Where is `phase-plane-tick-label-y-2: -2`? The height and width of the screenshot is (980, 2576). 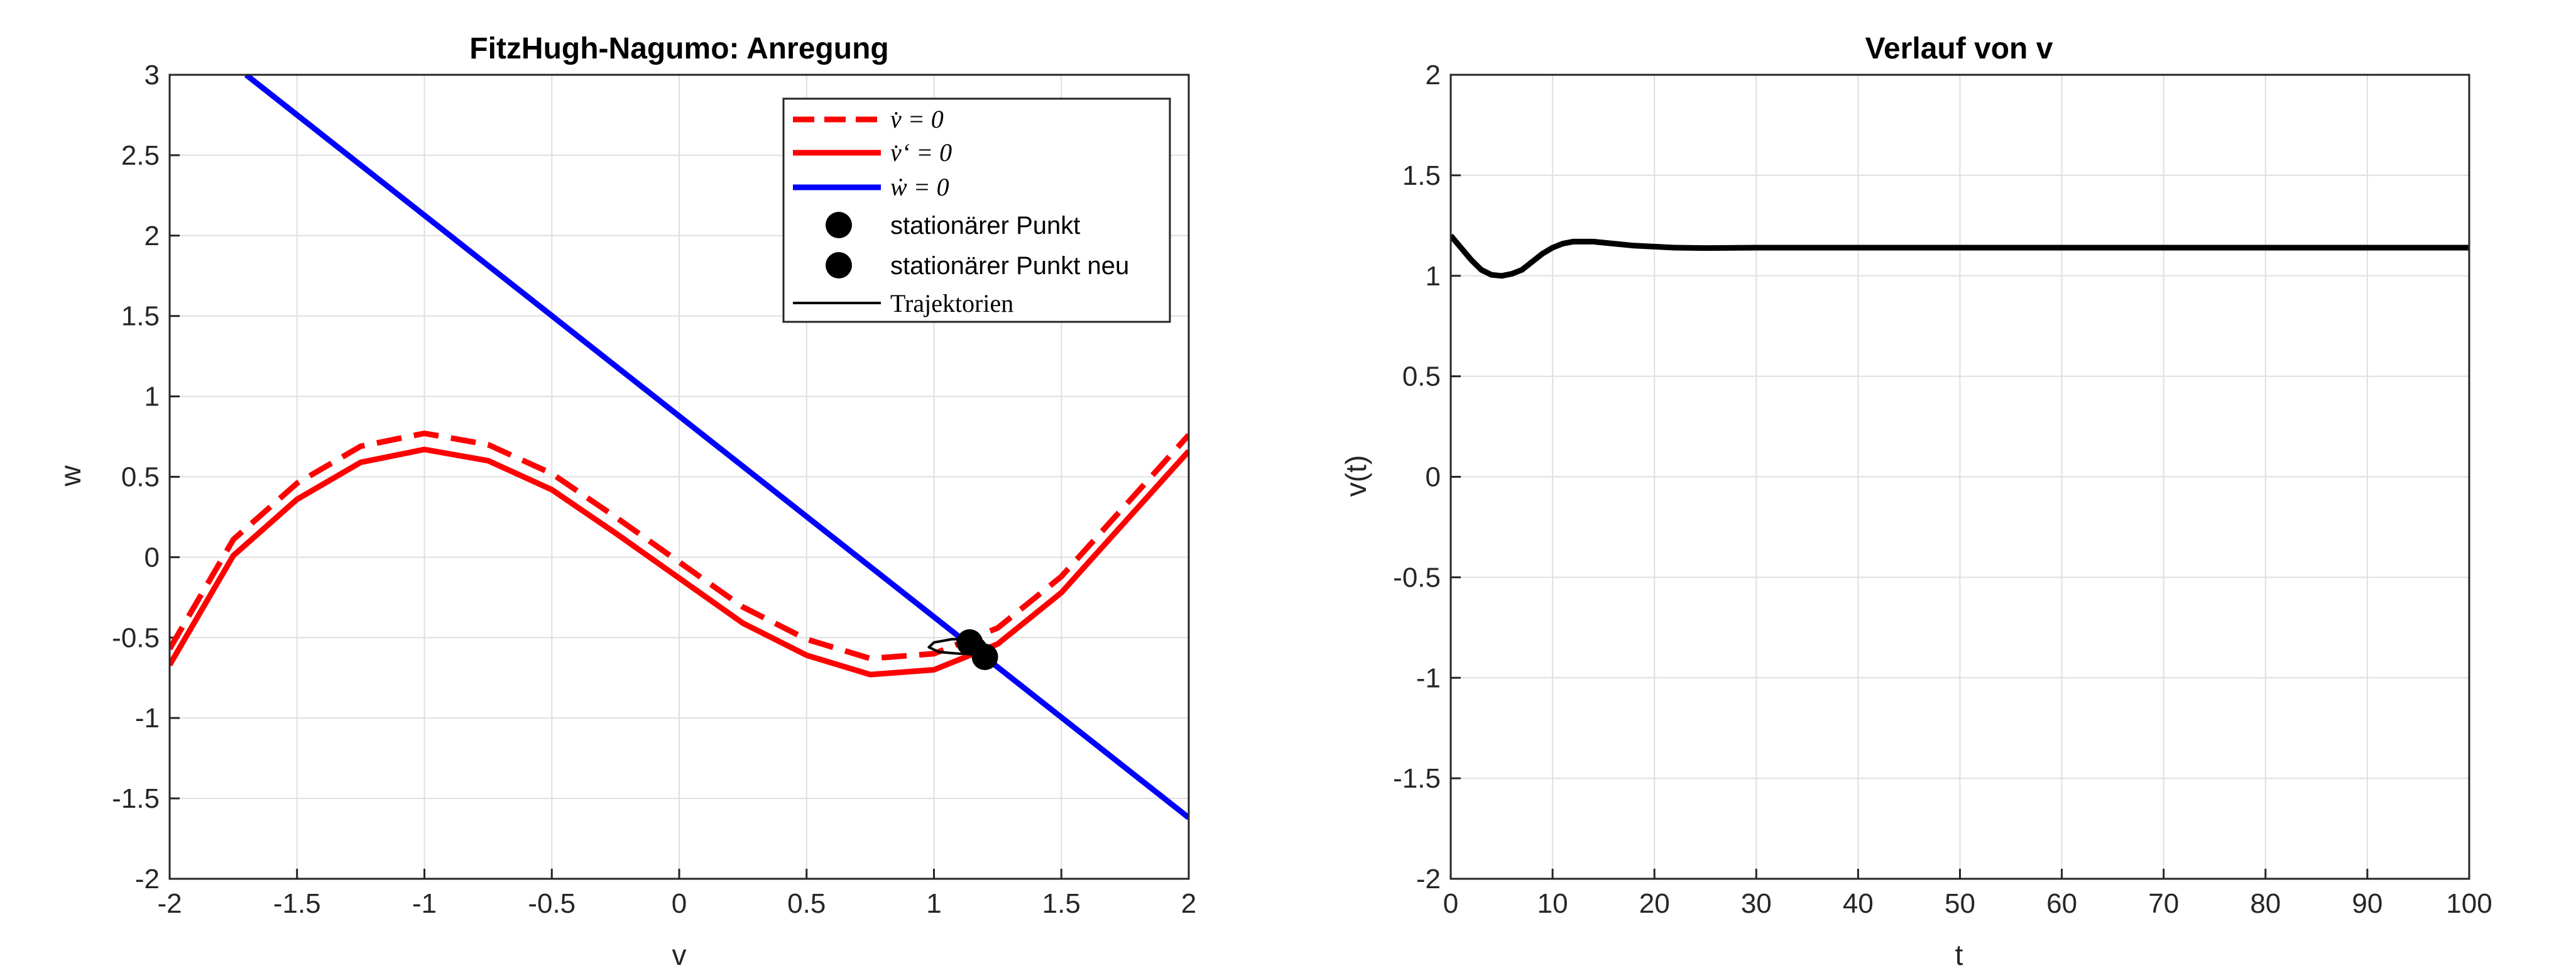
phase-plane-tick-label-y-2: -2 is located at coordinates (148, 879).